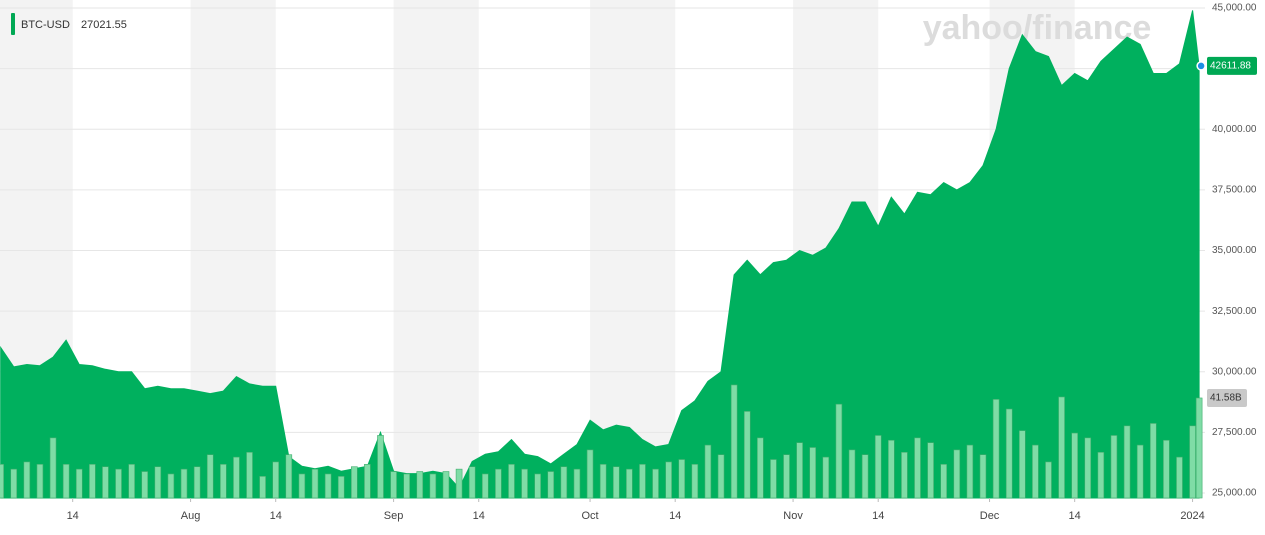 Image resolution: width=1265 pixels, height=535 pixels. I want to click on x-tick-label: 2024, so click(1192, 516).